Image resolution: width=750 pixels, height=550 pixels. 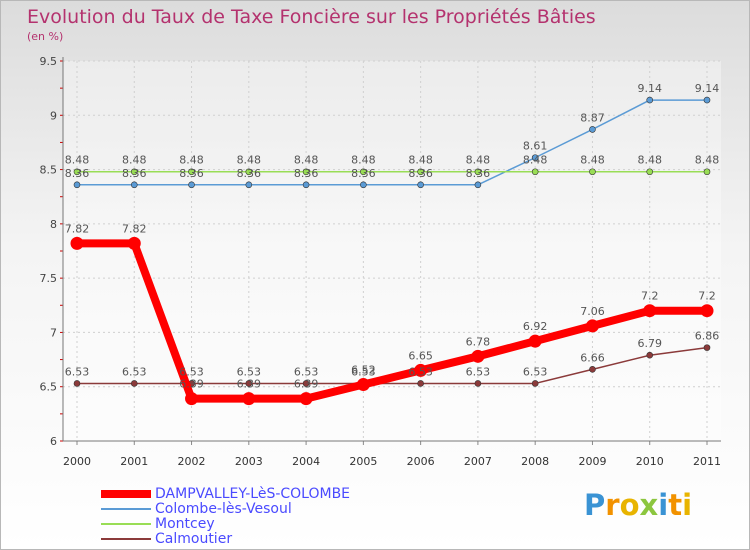 What do you see at coordinates (192, 461) in the screenshot?
I see `x-tick-label: 2002` at bounding box center [192, 461].